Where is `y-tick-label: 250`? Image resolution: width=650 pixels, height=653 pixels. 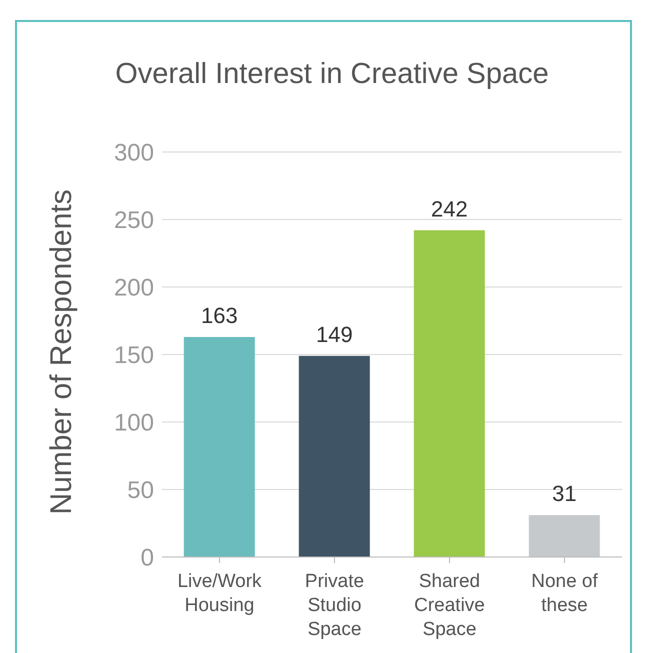 y-tick-label: 250 is located at coordinates (134, 220).